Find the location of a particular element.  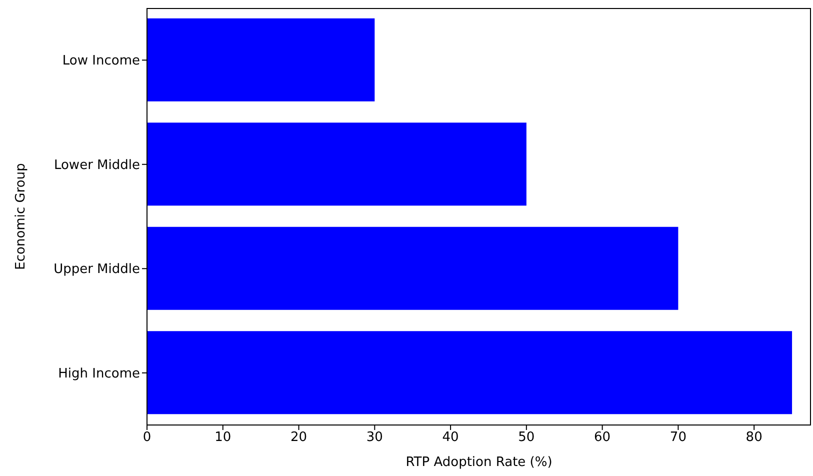

x-tick-label: 50 is located at coordinates (526, 438).